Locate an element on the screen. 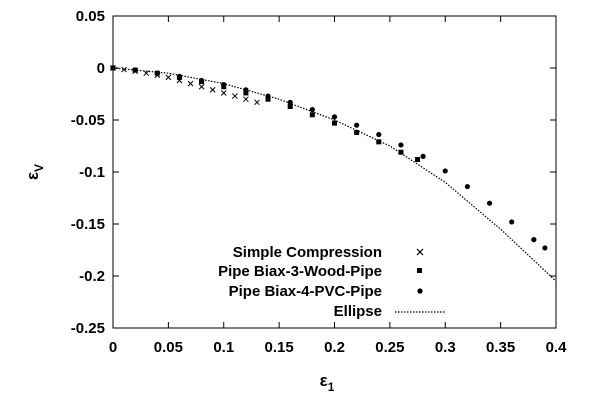 The width and height of the screenshot is (590, 397). x-tick-label: 0.35 is located at coordinates (500, 347).